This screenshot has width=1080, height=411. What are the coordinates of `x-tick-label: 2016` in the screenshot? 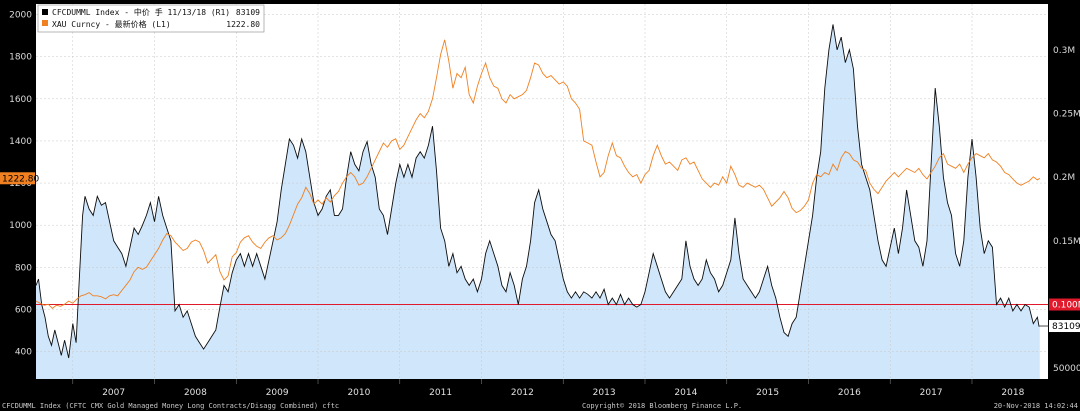 It's located at (849, 393).